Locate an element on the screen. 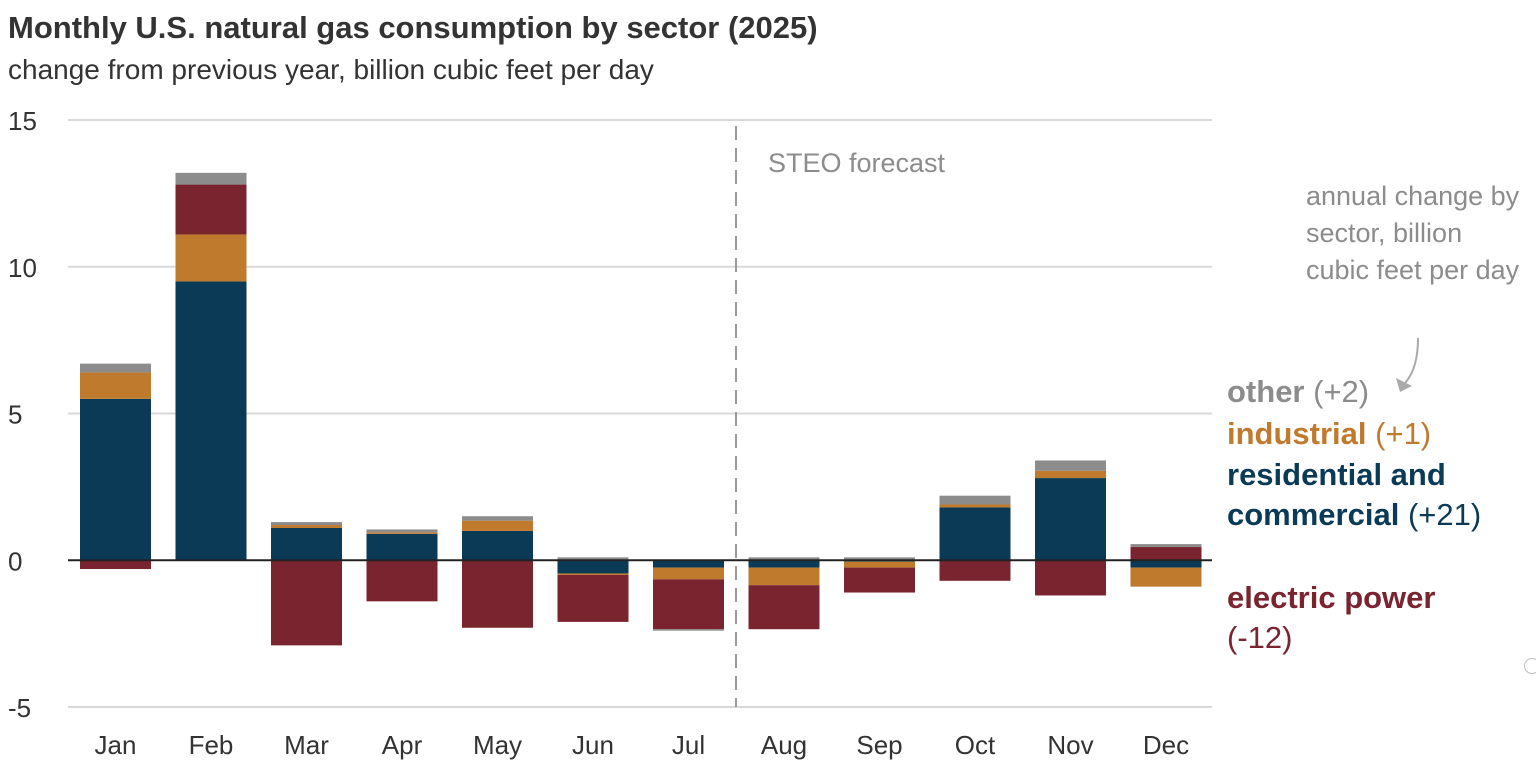 The image size is (1536, 768). y-tick-label: 5 is located at coordinates (15, 415).